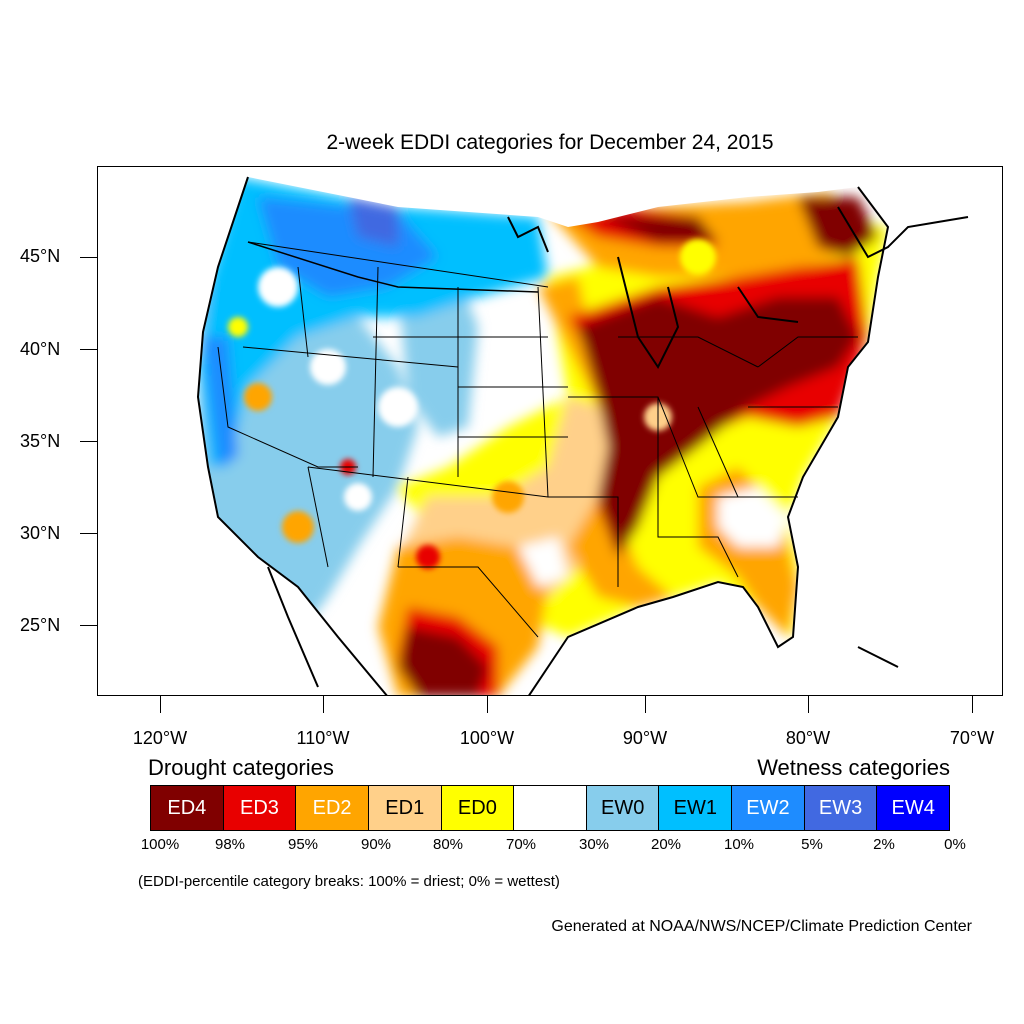 The width and height of the screenshot is (1024, 1024). What do you see at coordinates (40, 441) in the screenshot?
I see `lat-label-35n: 35°N` at bounding box center [40, 441].